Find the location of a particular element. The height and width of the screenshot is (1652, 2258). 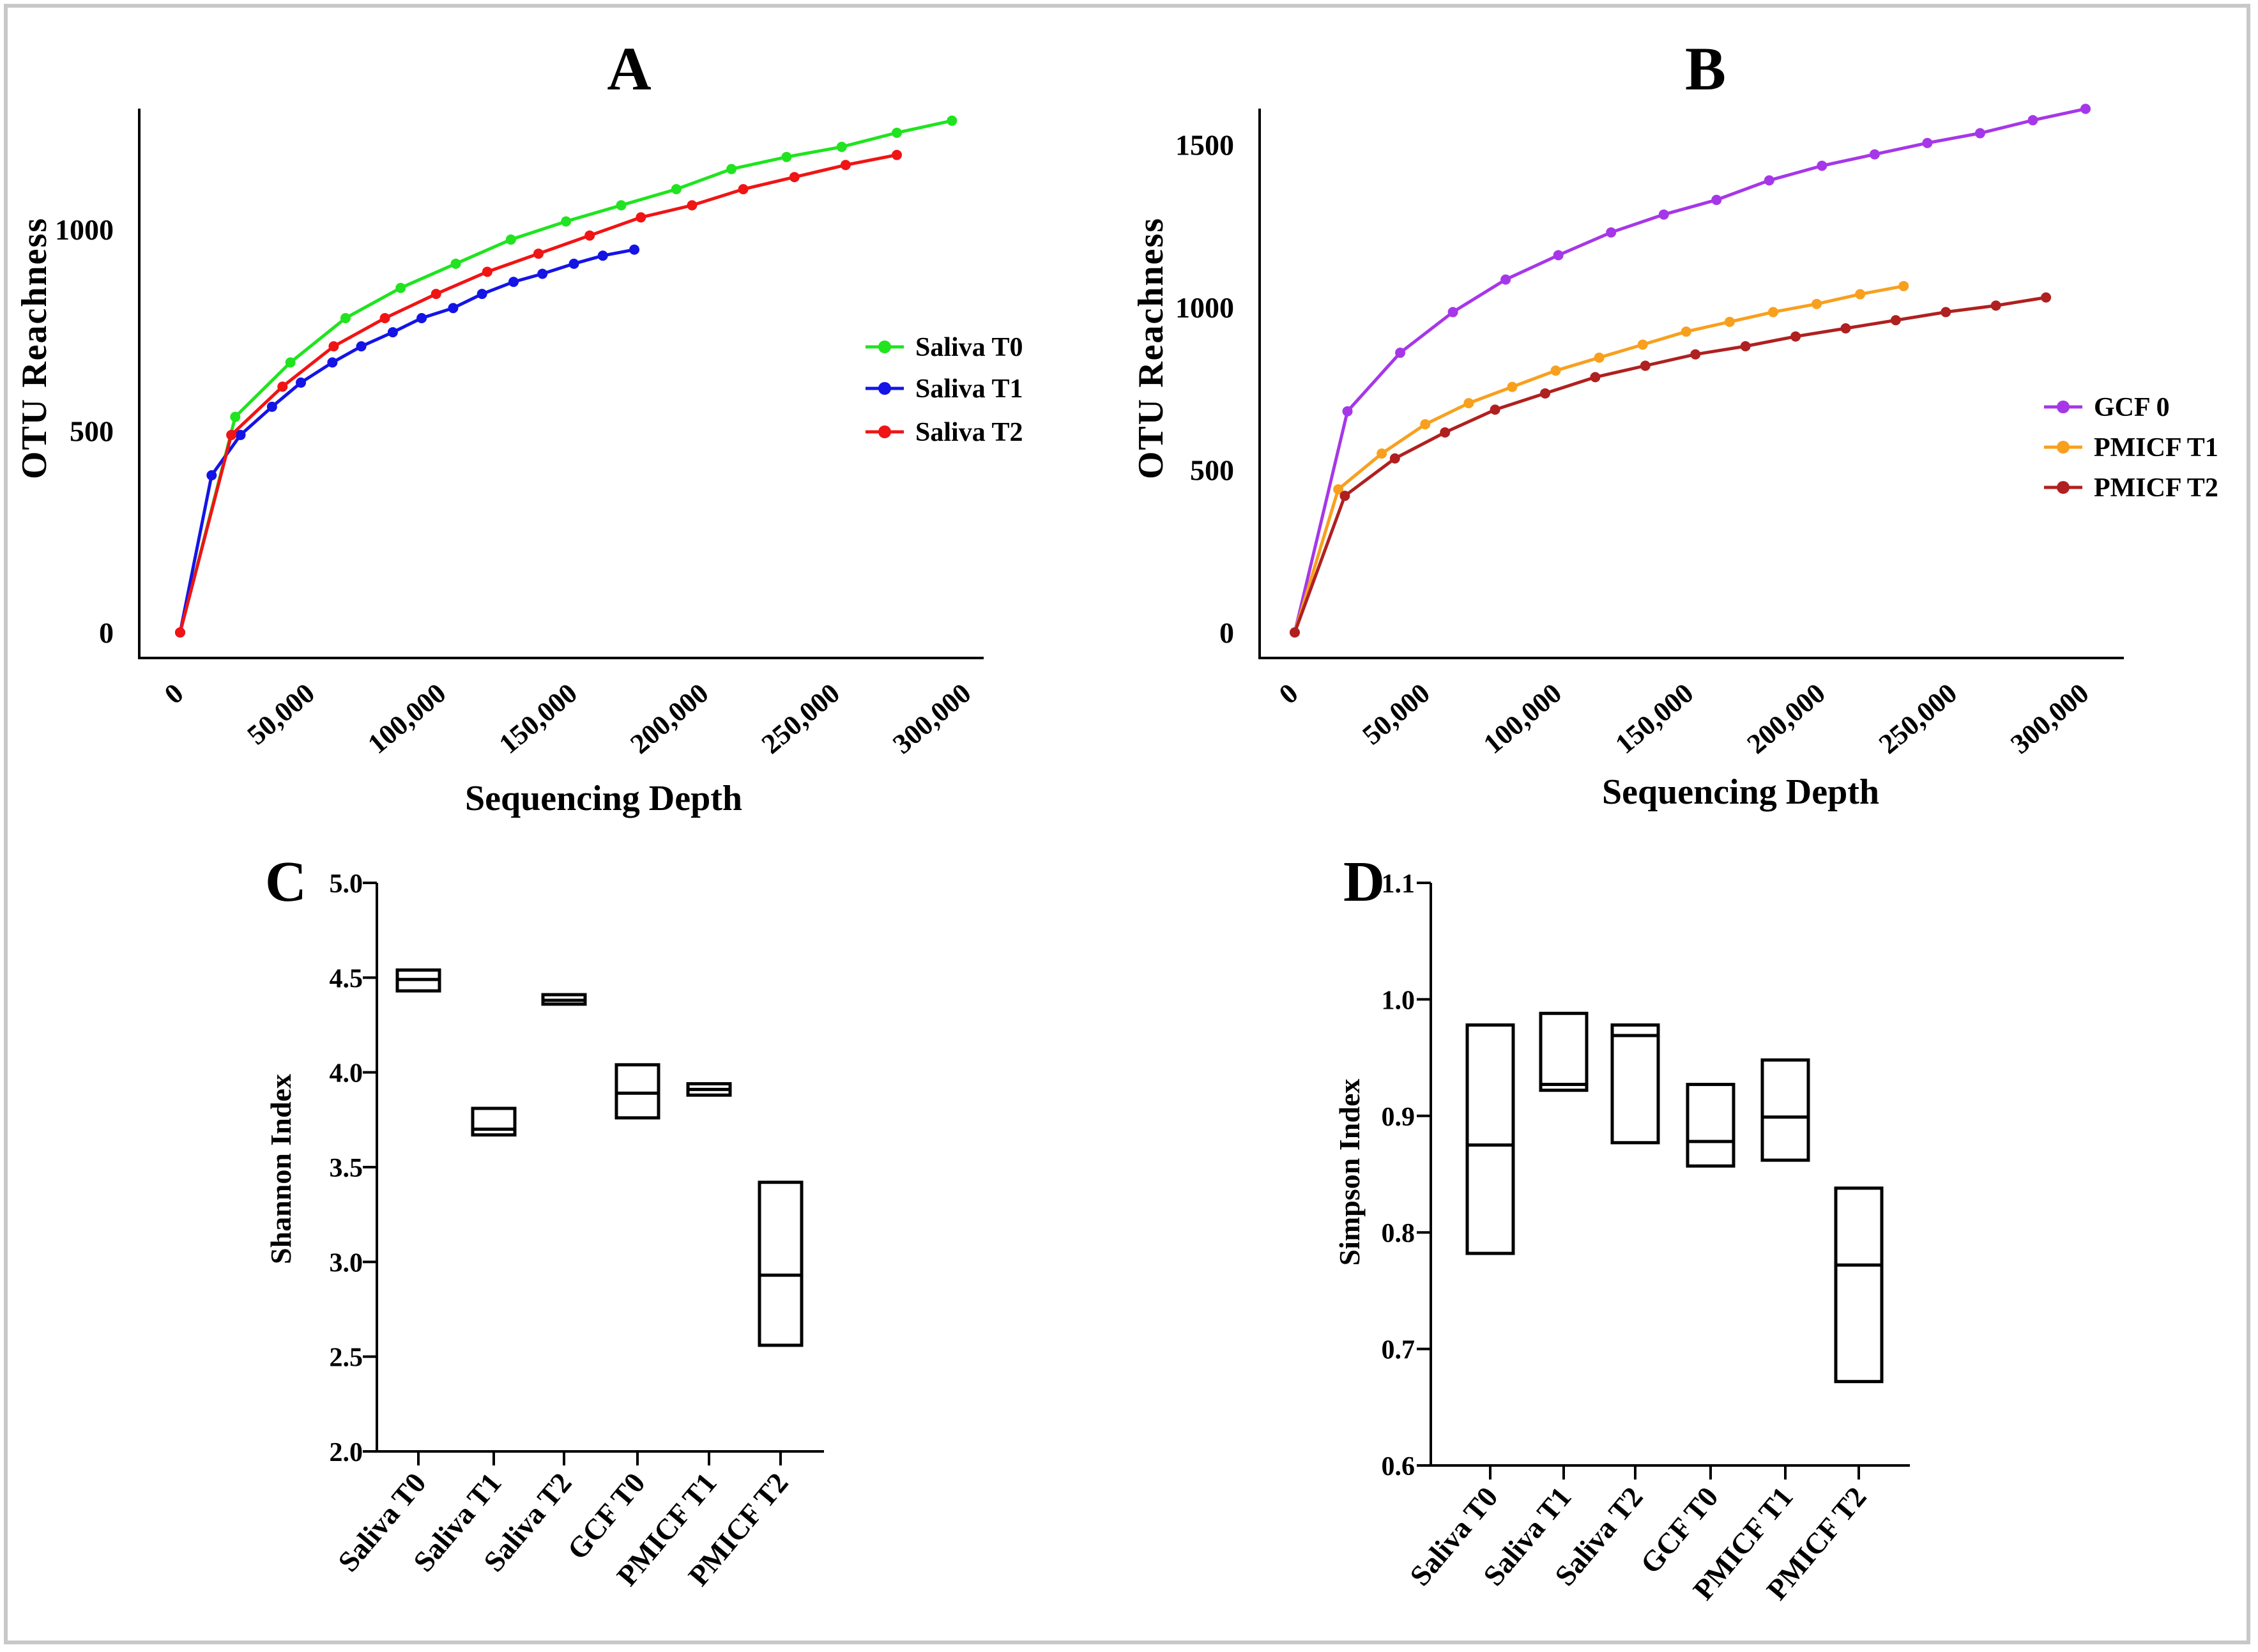

legend-label: GCF 0 is located at coordinates (2132, 408).